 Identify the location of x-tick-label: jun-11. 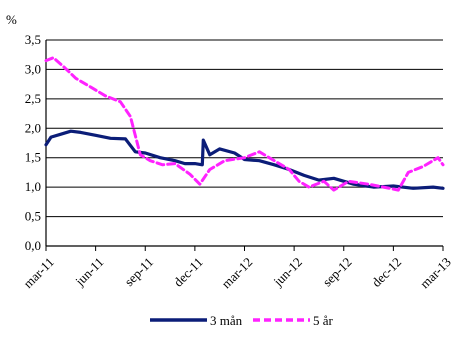
(89, 271).